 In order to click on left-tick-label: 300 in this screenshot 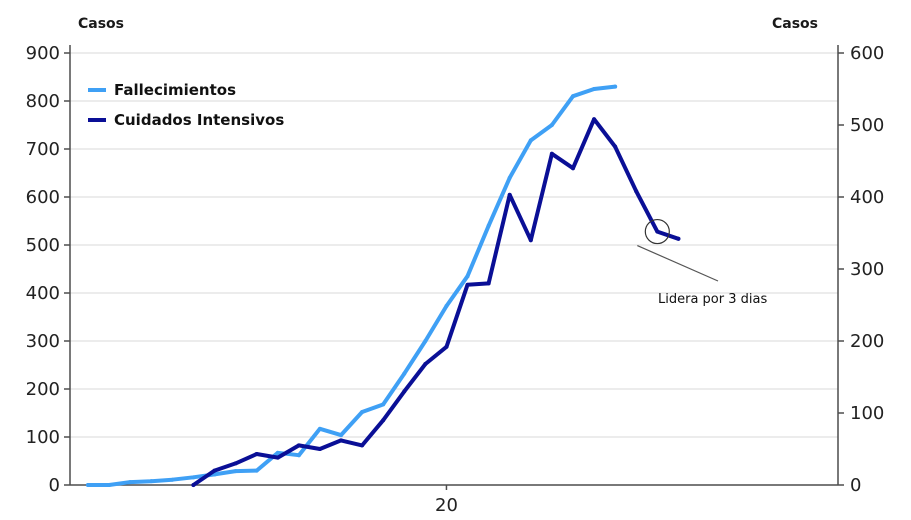, I will do `click(43, 341)`.